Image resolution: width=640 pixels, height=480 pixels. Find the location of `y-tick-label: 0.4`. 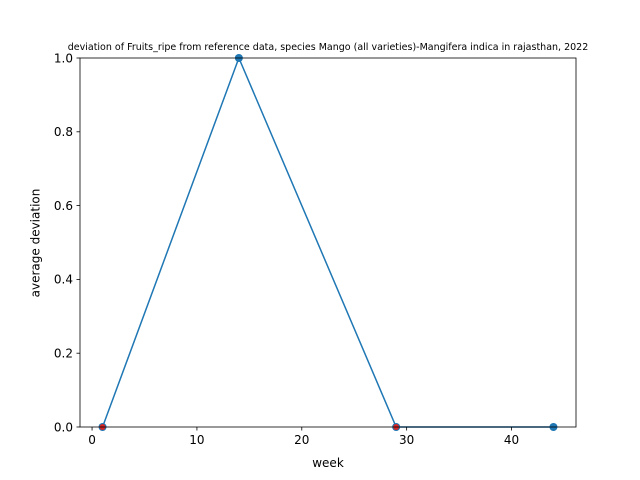

y-tick-label: 0.4 is located at coordinates (63, 280).